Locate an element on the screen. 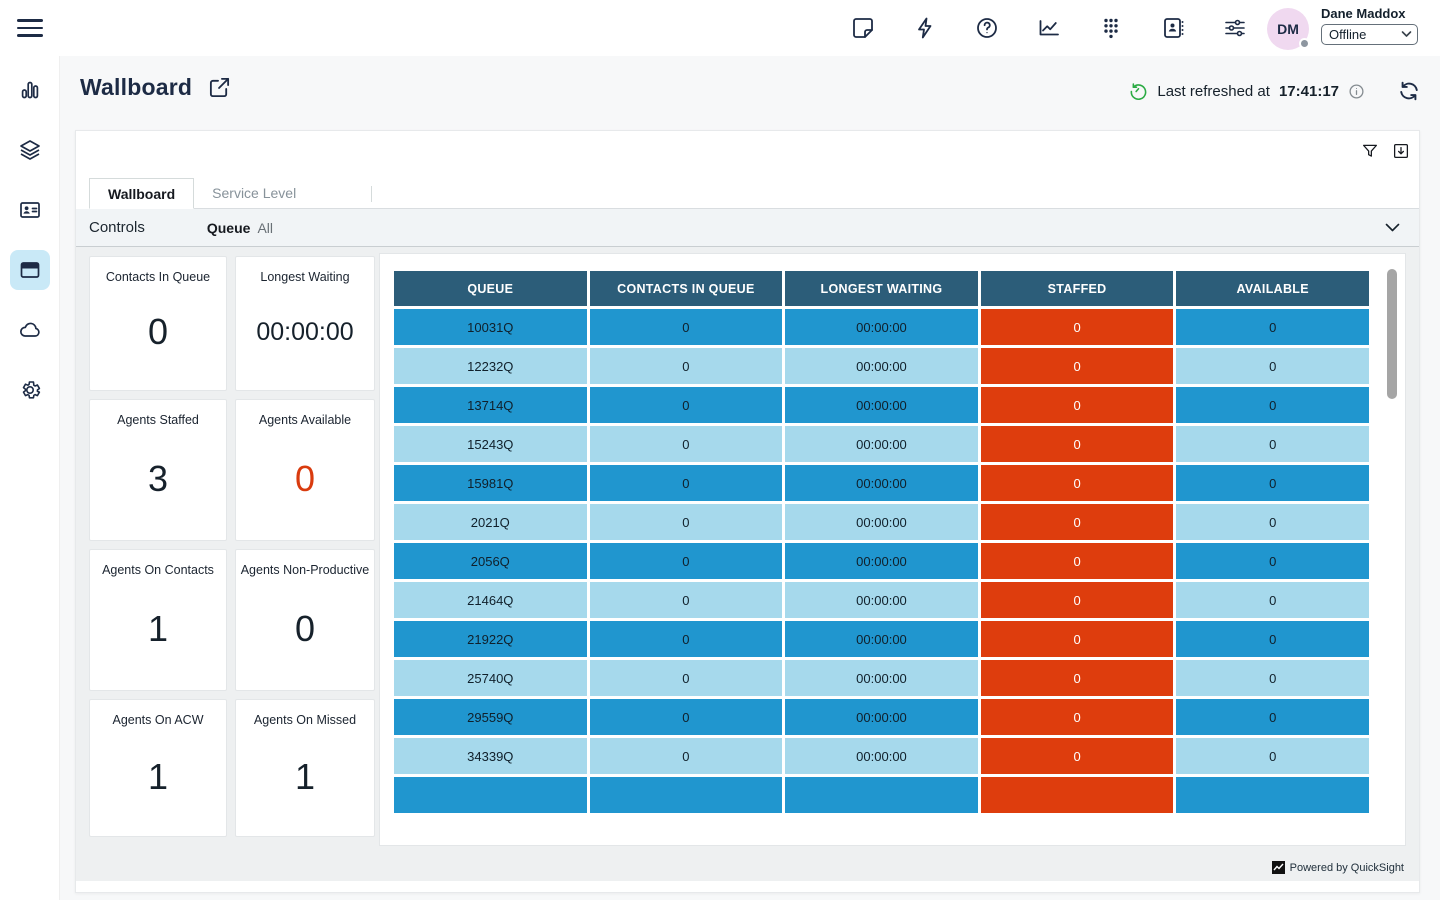 The image size is (1440, 900). sidebar-item-settings is located at coordinates (30, 390).